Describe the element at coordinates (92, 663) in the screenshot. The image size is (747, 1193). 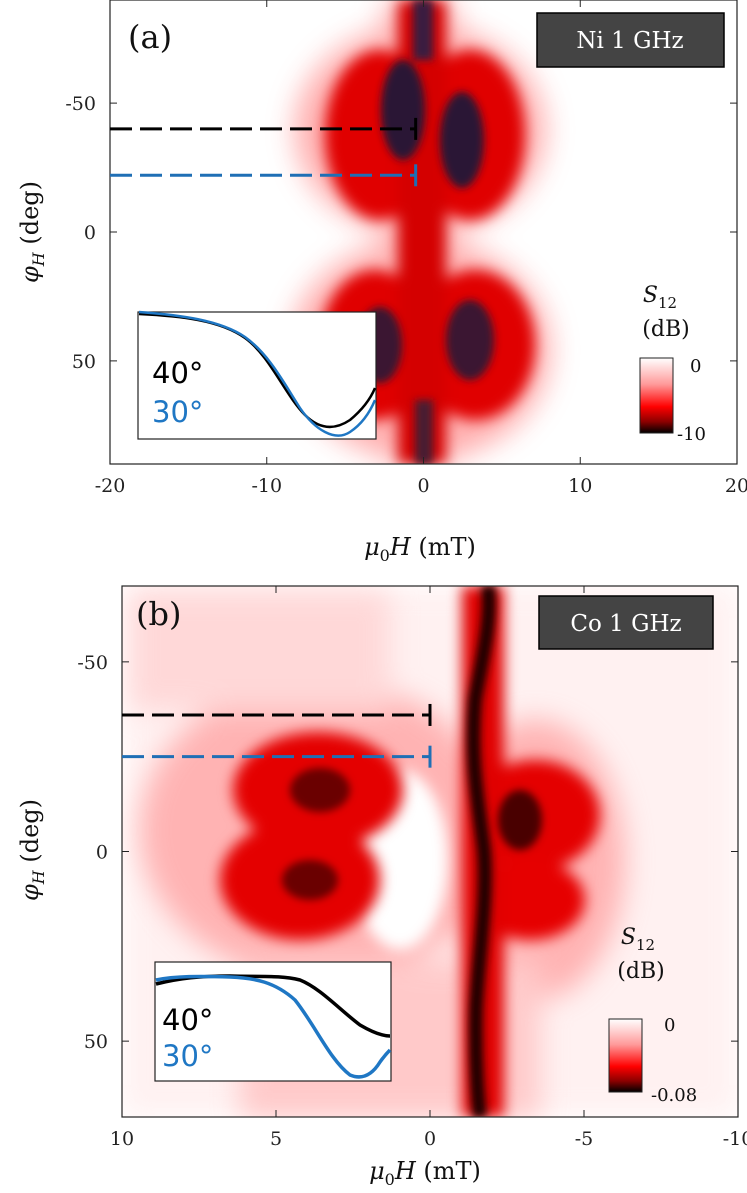
I see `y-tick-label-b: -50` at that location.